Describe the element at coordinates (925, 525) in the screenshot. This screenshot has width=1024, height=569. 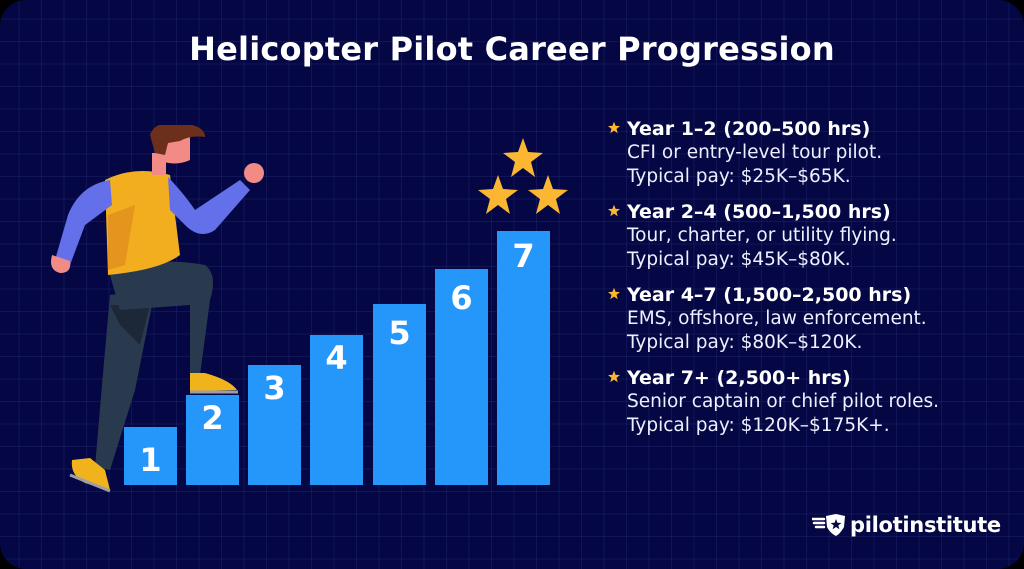
I see `logo-text: pilotinstitute` at that location.